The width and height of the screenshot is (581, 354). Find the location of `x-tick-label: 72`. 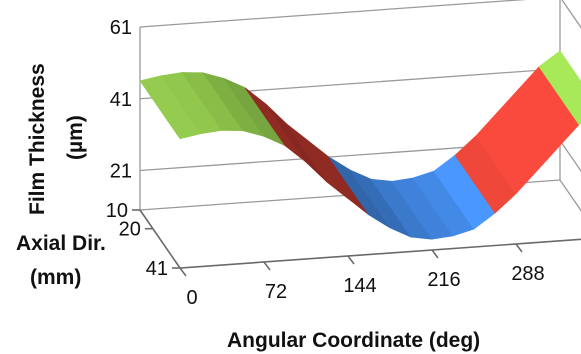

x-tick-label: 72 is located at coordinates (276, 292).